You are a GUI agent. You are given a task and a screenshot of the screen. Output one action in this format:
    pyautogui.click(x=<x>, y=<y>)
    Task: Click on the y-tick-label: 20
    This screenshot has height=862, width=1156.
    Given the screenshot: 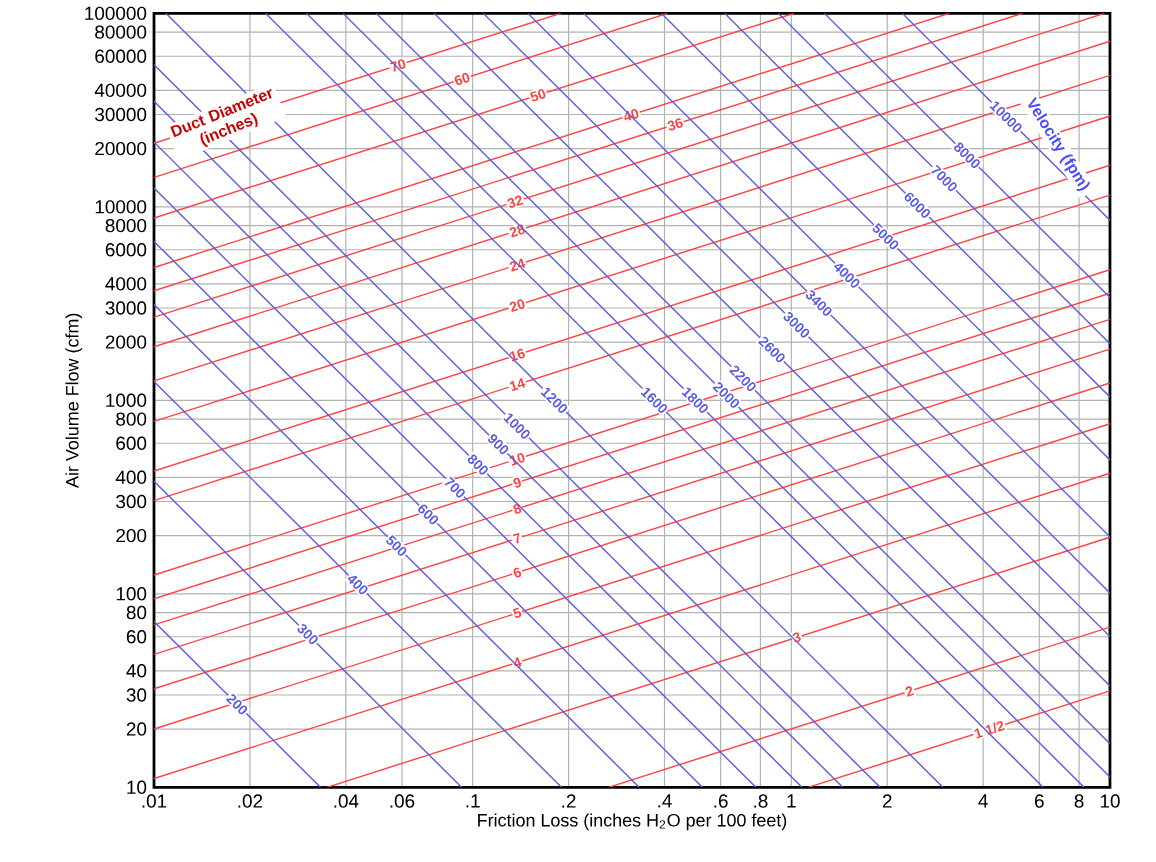 What is the action you would take?
    pyautogui.click(x=136, y=729)
    